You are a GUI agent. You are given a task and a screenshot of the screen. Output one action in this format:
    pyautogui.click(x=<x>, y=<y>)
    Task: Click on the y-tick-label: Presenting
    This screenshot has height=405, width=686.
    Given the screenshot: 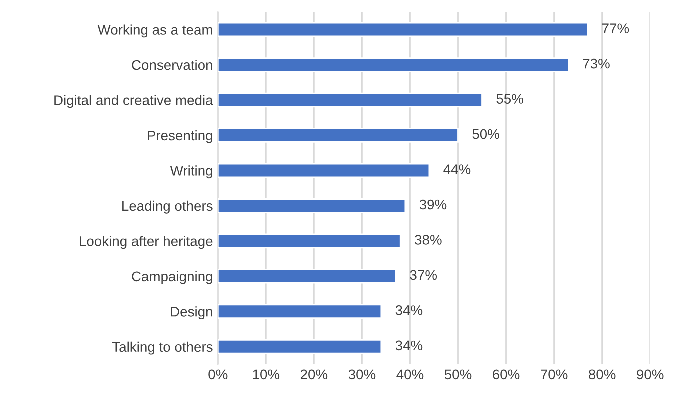 What is the action you would take?
    pyautogui.click(x=180, y=137)
    